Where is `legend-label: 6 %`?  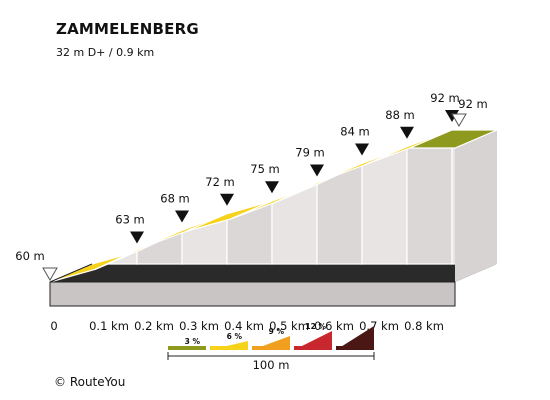
legend-label: 6 % is located at coordinates (235, 336).